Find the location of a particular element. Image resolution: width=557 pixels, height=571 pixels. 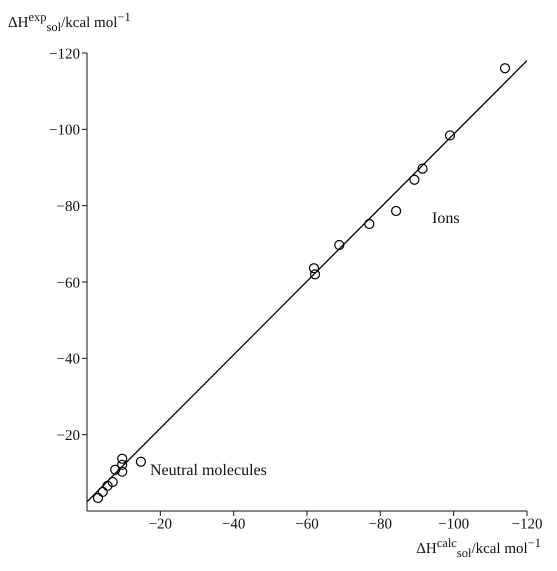

y-tick-label: −120 is located at coordinates (64, 54).